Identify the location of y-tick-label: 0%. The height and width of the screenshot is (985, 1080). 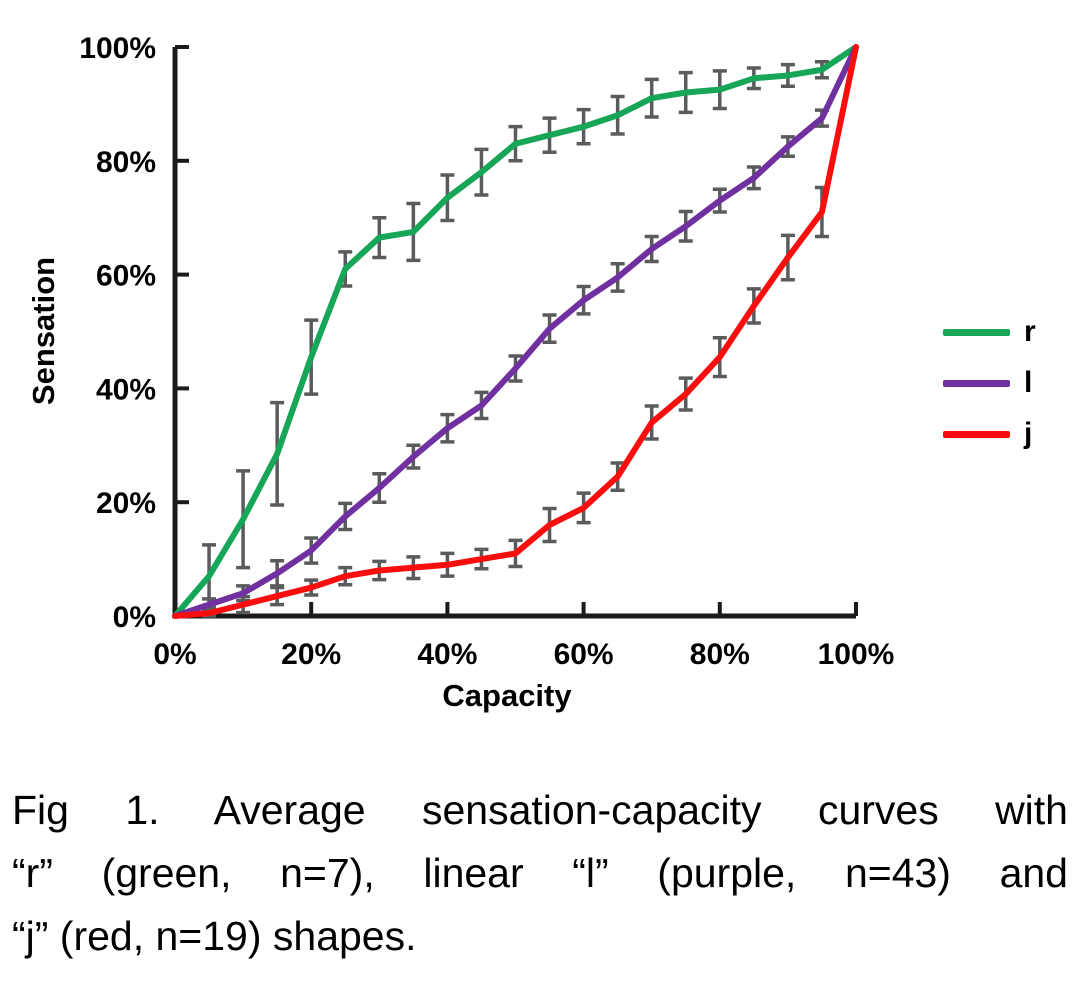
(134, 617).